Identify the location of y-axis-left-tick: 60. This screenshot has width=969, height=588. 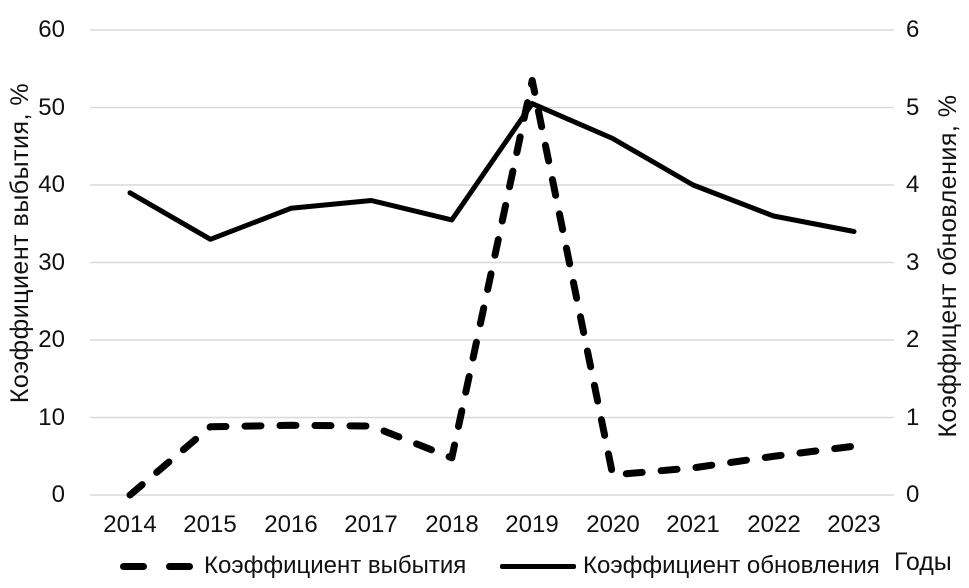
(51, 29).